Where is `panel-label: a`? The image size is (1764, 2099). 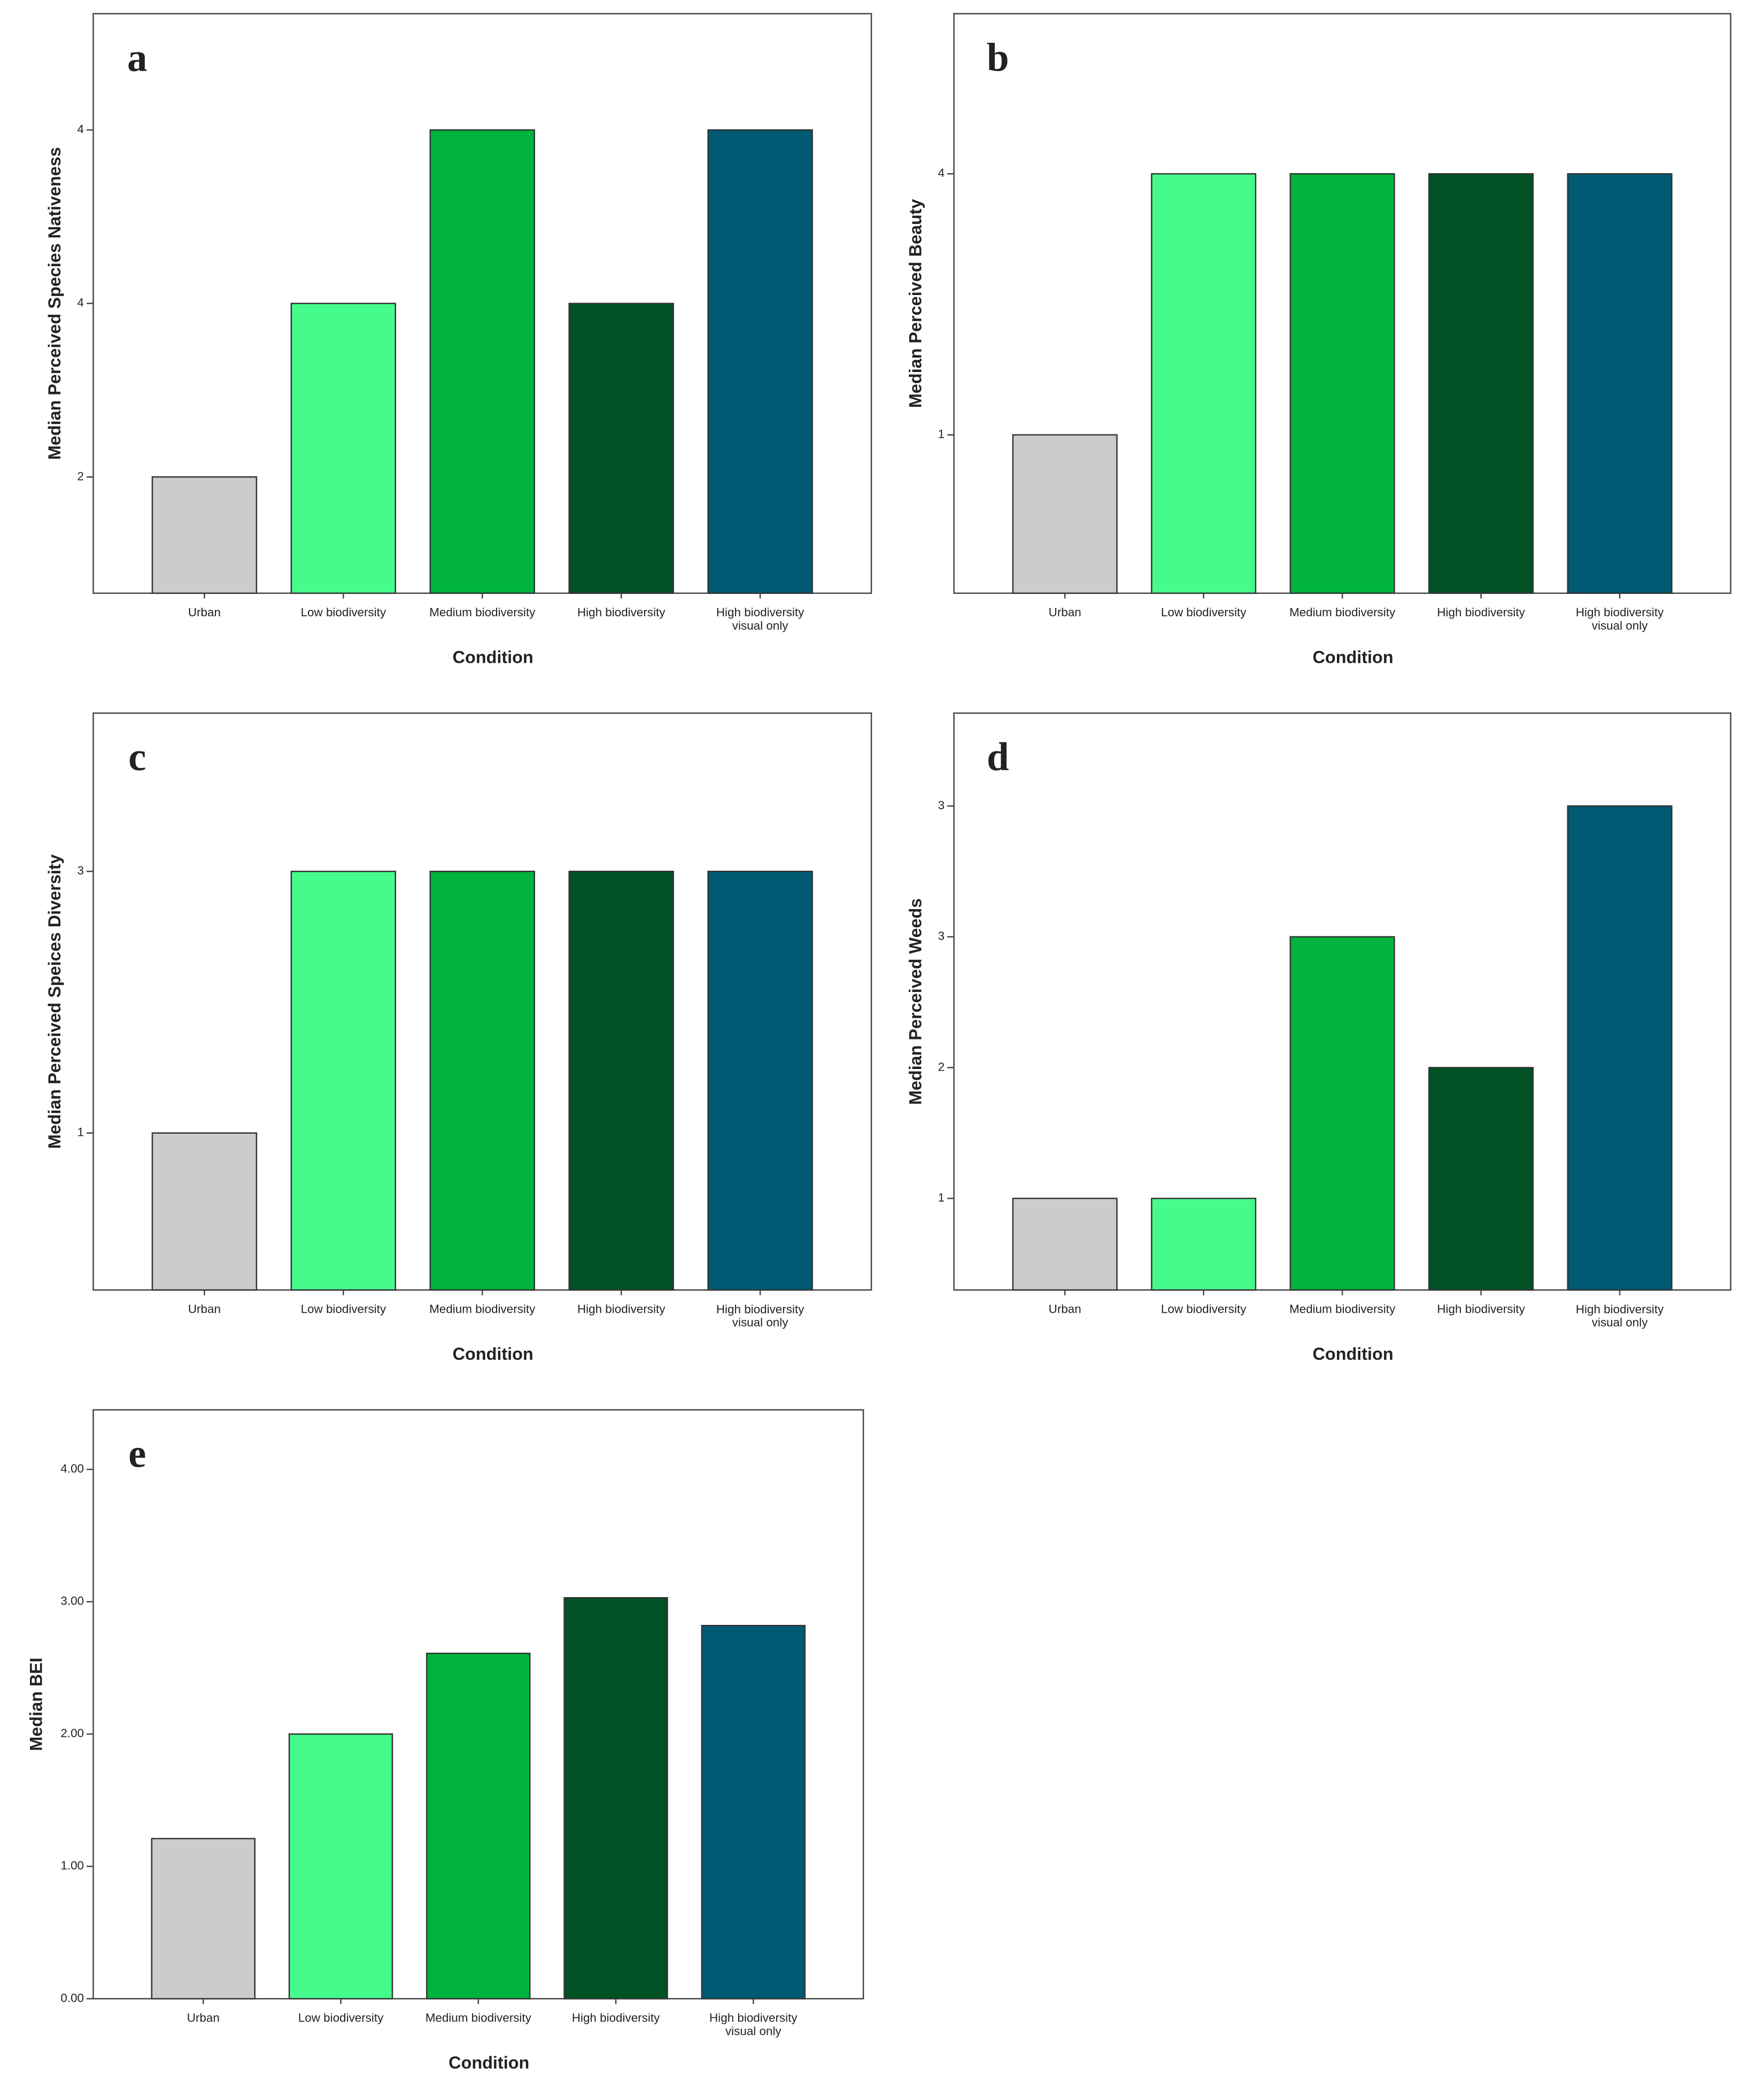 panel-label: a is located at coordinates (137, 58).